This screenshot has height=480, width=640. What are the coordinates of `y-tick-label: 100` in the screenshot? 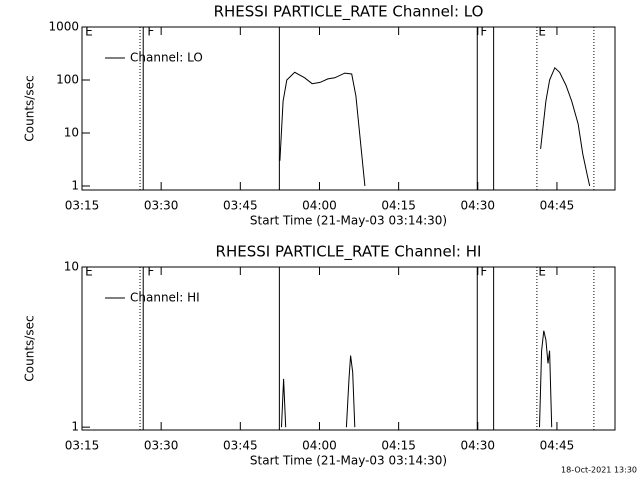 It's located at (67, 79).